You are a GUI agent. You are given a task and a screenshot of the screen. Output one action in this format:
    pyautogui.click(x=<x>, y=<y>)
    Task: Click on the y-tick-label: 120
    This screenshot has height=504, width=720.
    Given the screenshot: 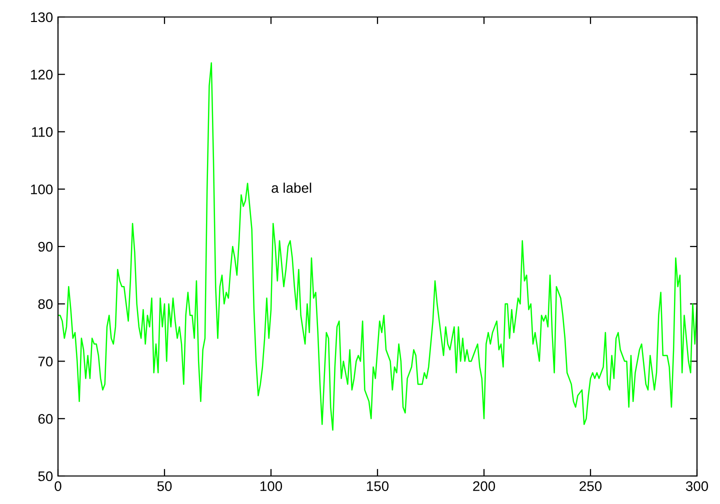 What is the action you would take?
    pyautogui.click(x=42, y=75)
    